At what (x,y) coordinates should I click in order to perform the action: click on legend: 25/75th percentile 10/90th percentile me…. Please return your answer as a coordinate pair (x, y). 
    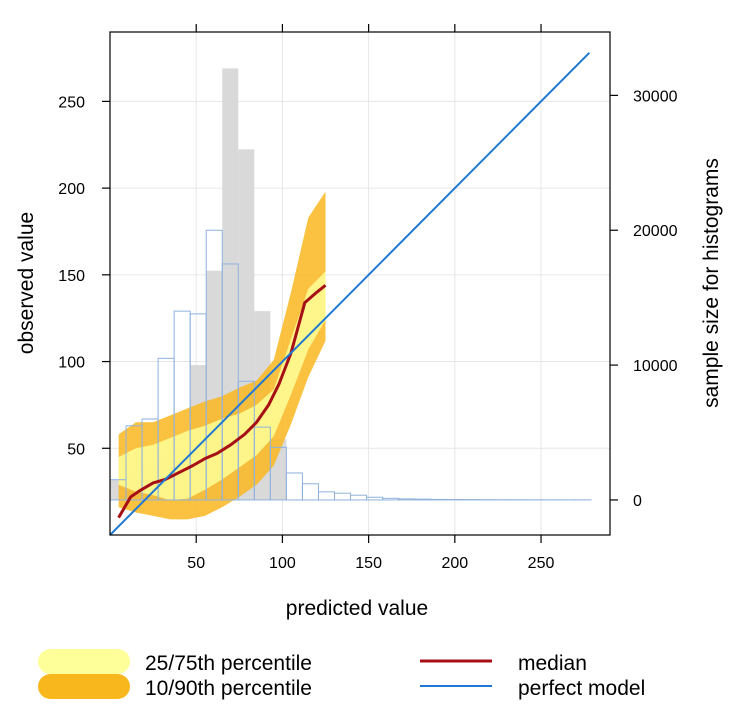
    Looking at the image, I should click on (341, 674).